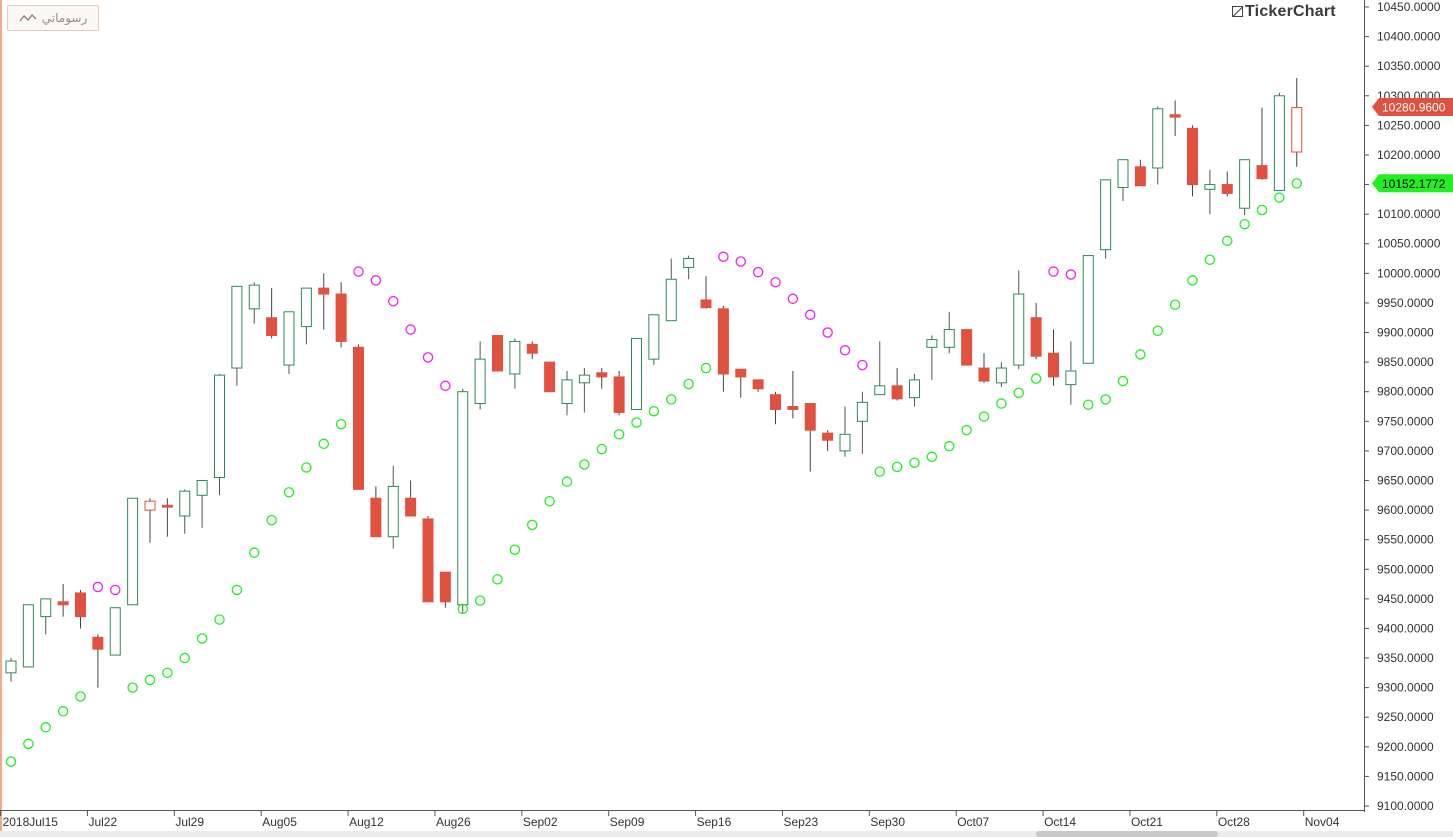  I want to click on my-drawings-button: رسوماتي, so click(53, 18).